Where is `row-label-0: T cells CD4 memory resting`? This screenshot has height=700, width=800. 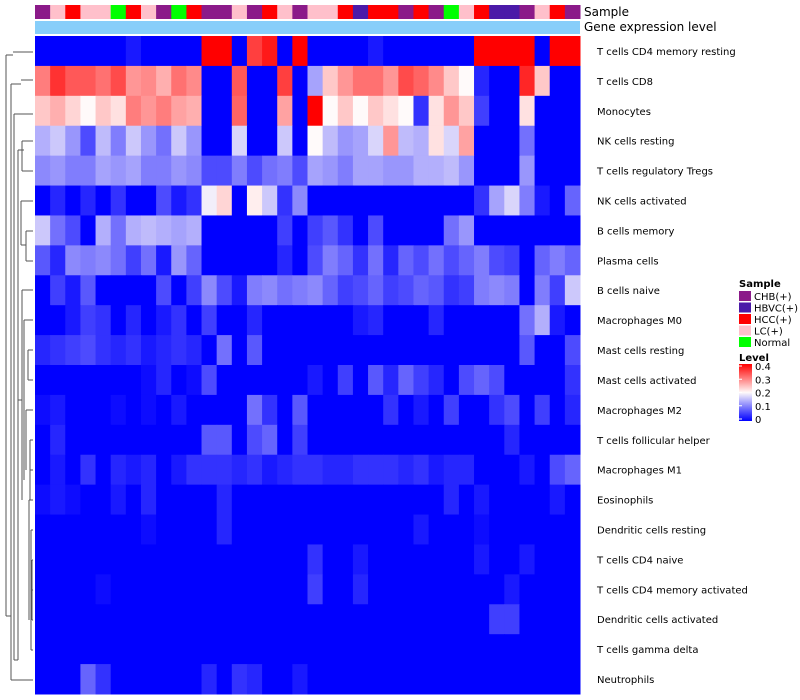
row-label-0: T cells CD4 memory resting is located at coordinates (666, 52).